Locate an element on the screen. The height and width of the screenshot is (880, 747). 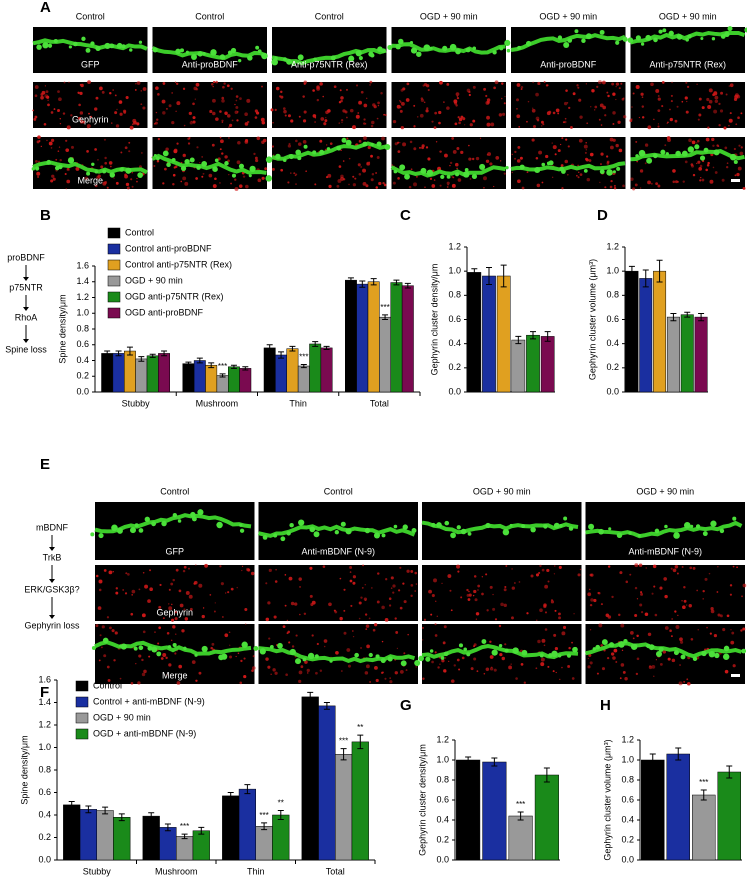
legend-label: Control + anti-mBDNF (N-9) is located at coordinates (149, 701).